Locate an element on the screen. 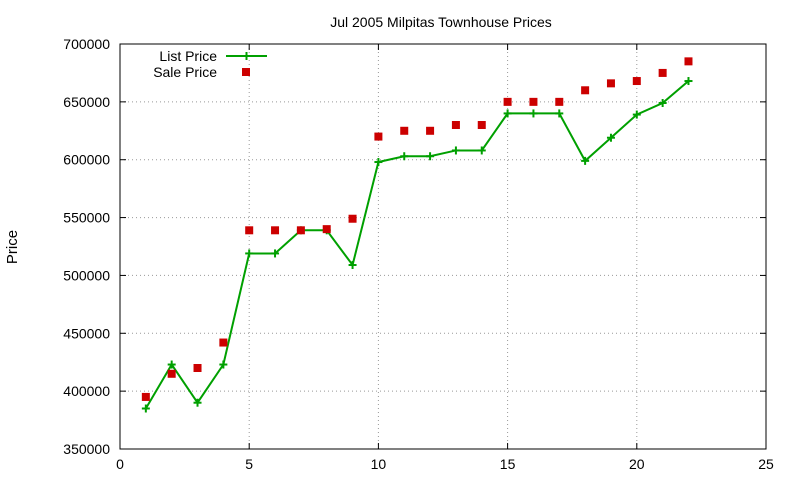 This screenshot has width=800, height=480. x-tick-label: 10 is located at coordinates (379, 464).